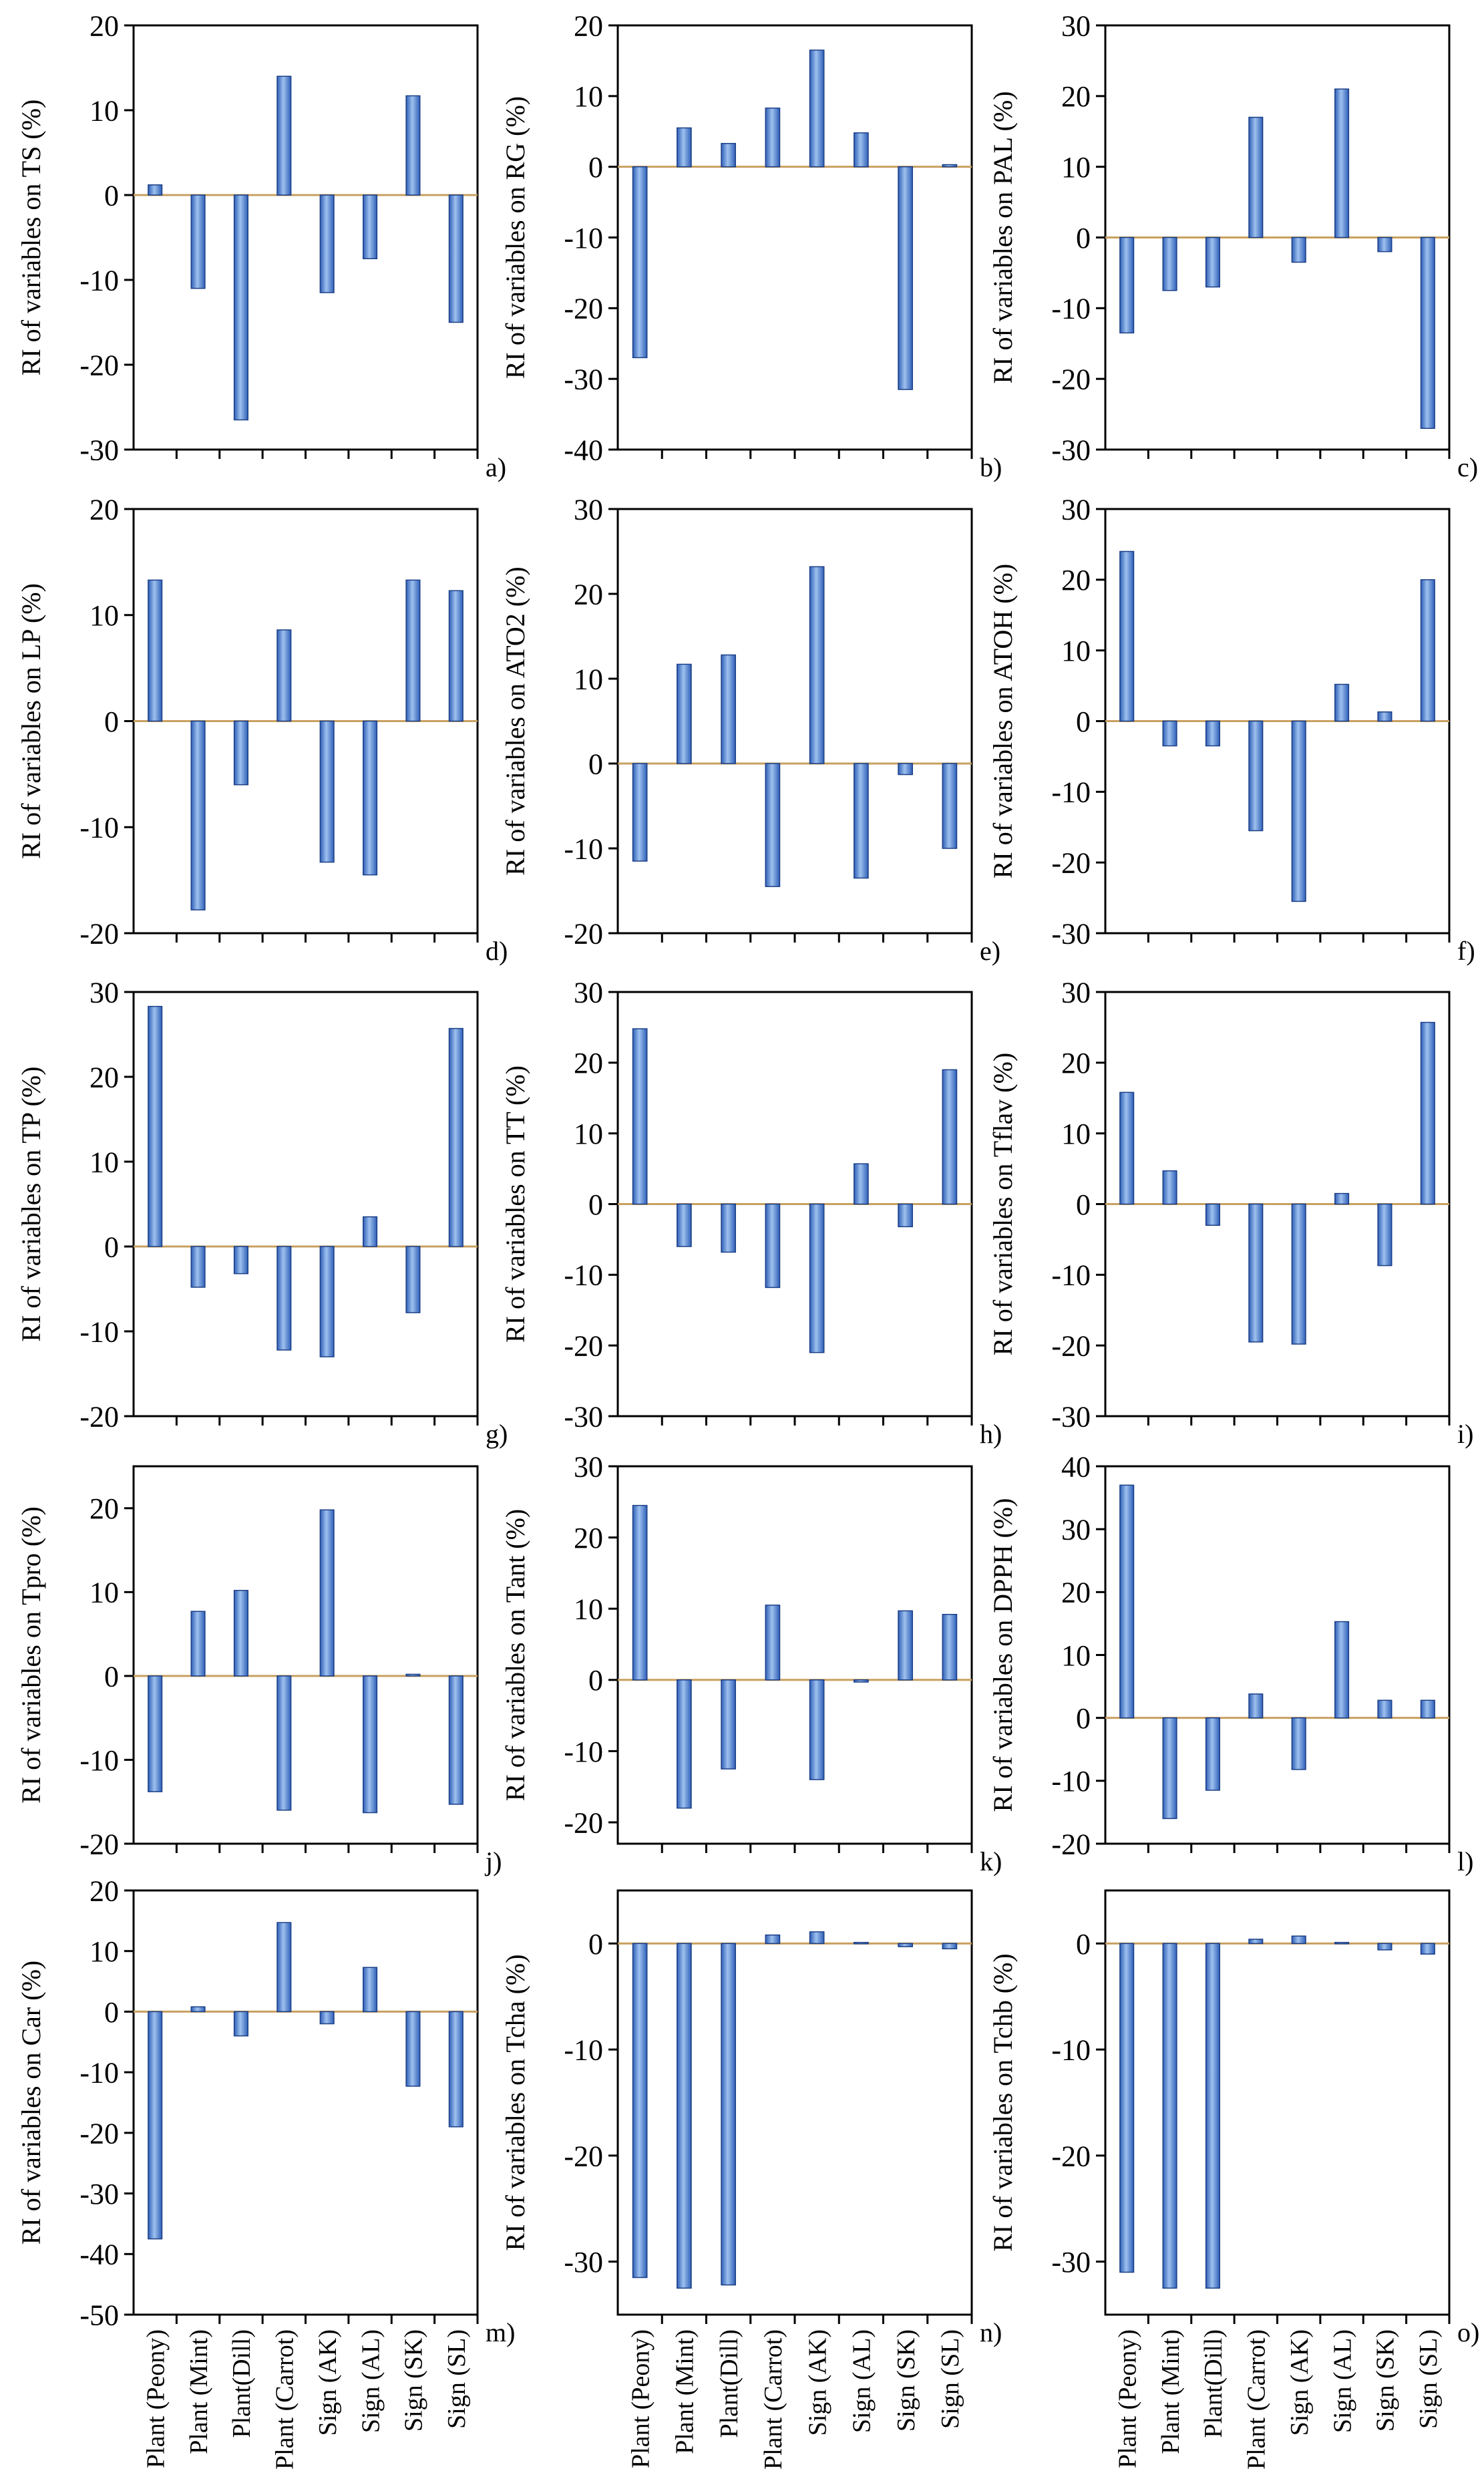  Describe the element at coordinates (515, 237) in the screenshot. I see `y-axis-title: RI of variables on RG (%)` at that location.